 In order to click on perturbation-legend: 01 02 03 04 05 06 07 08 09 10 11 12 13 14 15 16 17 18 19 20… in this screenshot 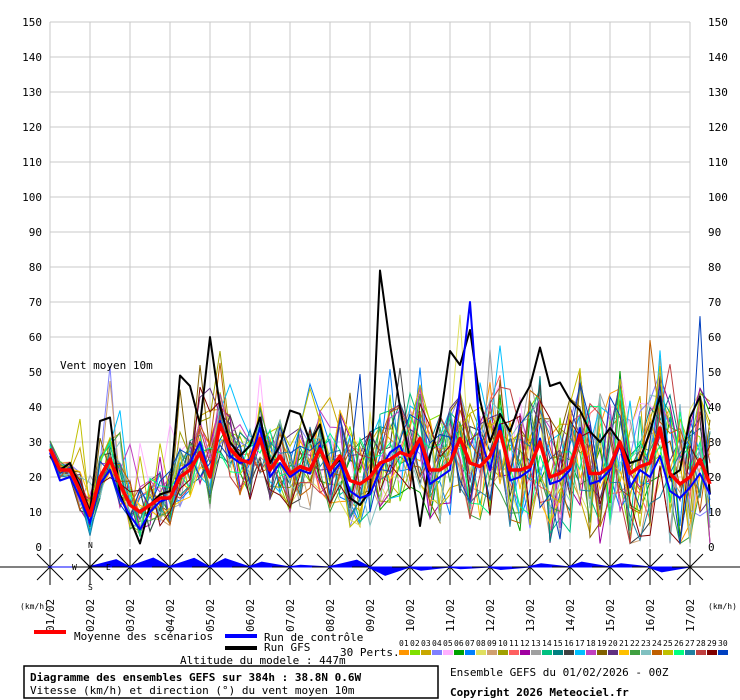, I will do `click(563, 647)`.